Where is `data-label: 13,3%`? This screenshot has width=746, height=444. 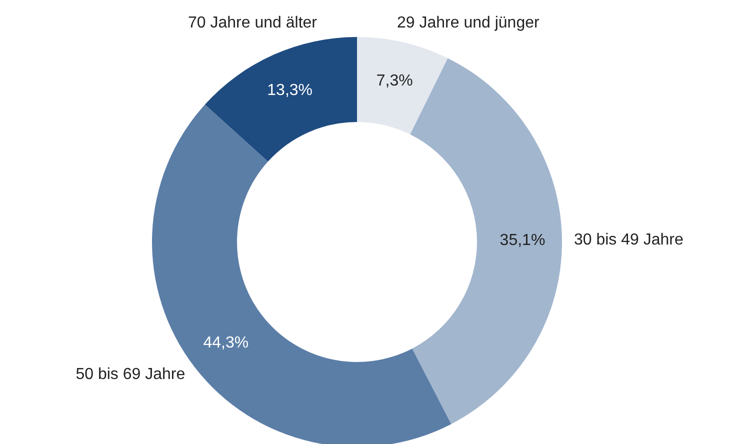 data-label: 13,3% is located at coordinates (290, 91).